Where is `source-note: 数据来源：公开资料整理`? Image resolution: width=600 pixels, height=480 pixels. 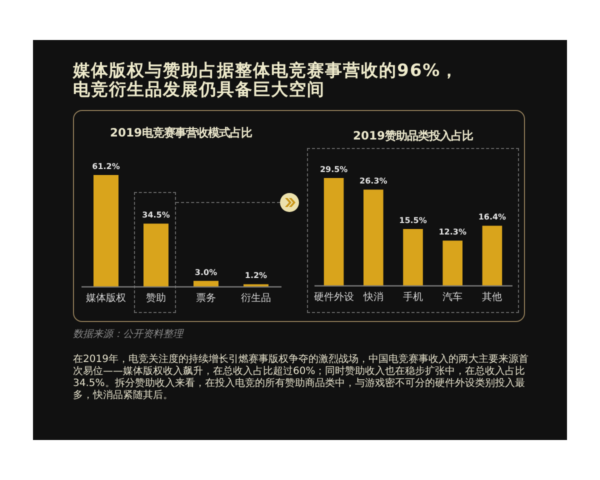 source-note: 数据来源：公开资料整理 is located at coordinates (129, 334).